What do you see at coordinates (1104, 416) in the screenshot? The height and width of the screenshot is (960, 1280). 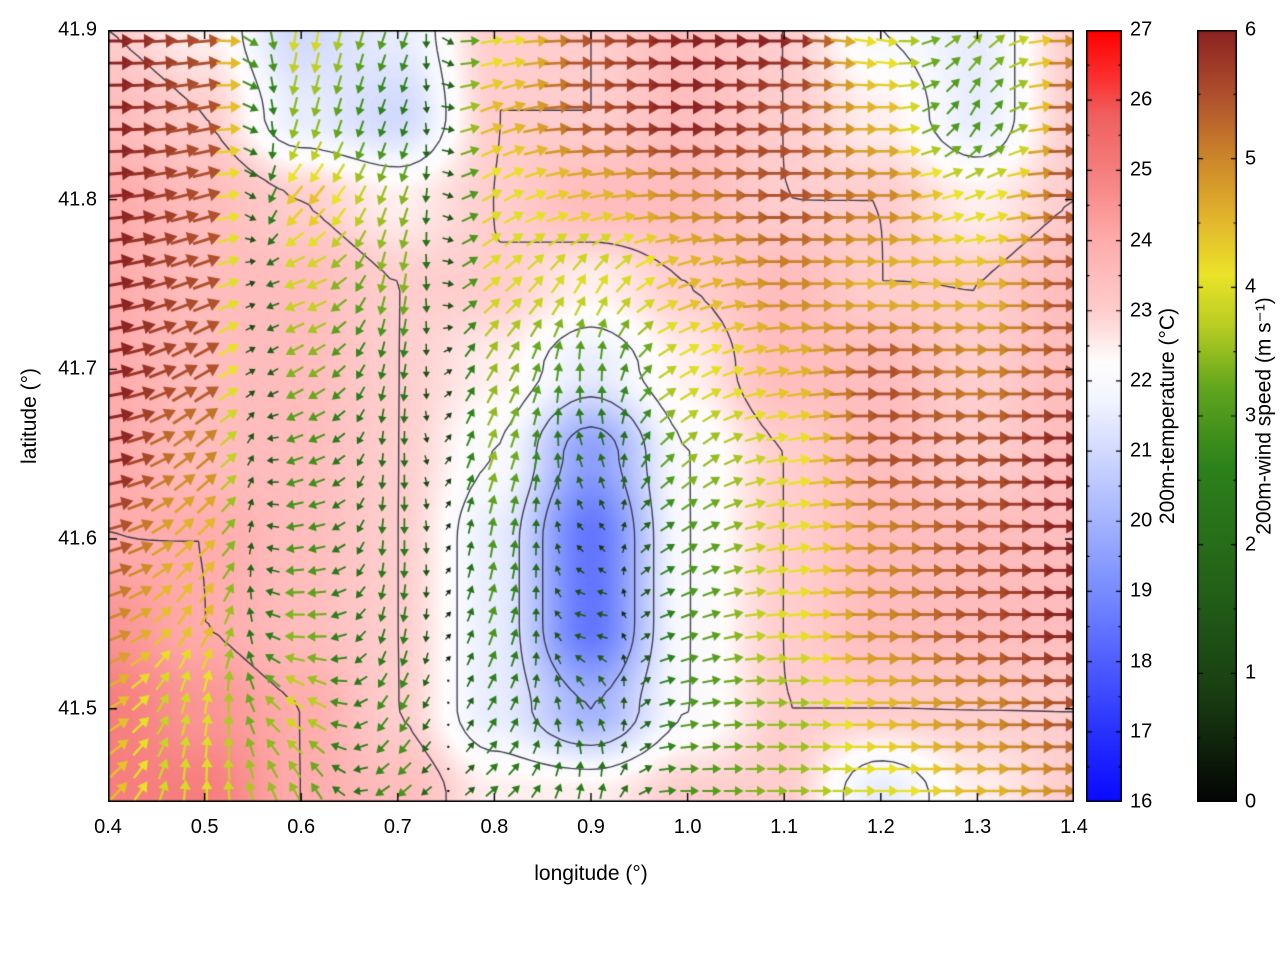 I see `temperature-colorbar` at bounding box center [1104, 416].